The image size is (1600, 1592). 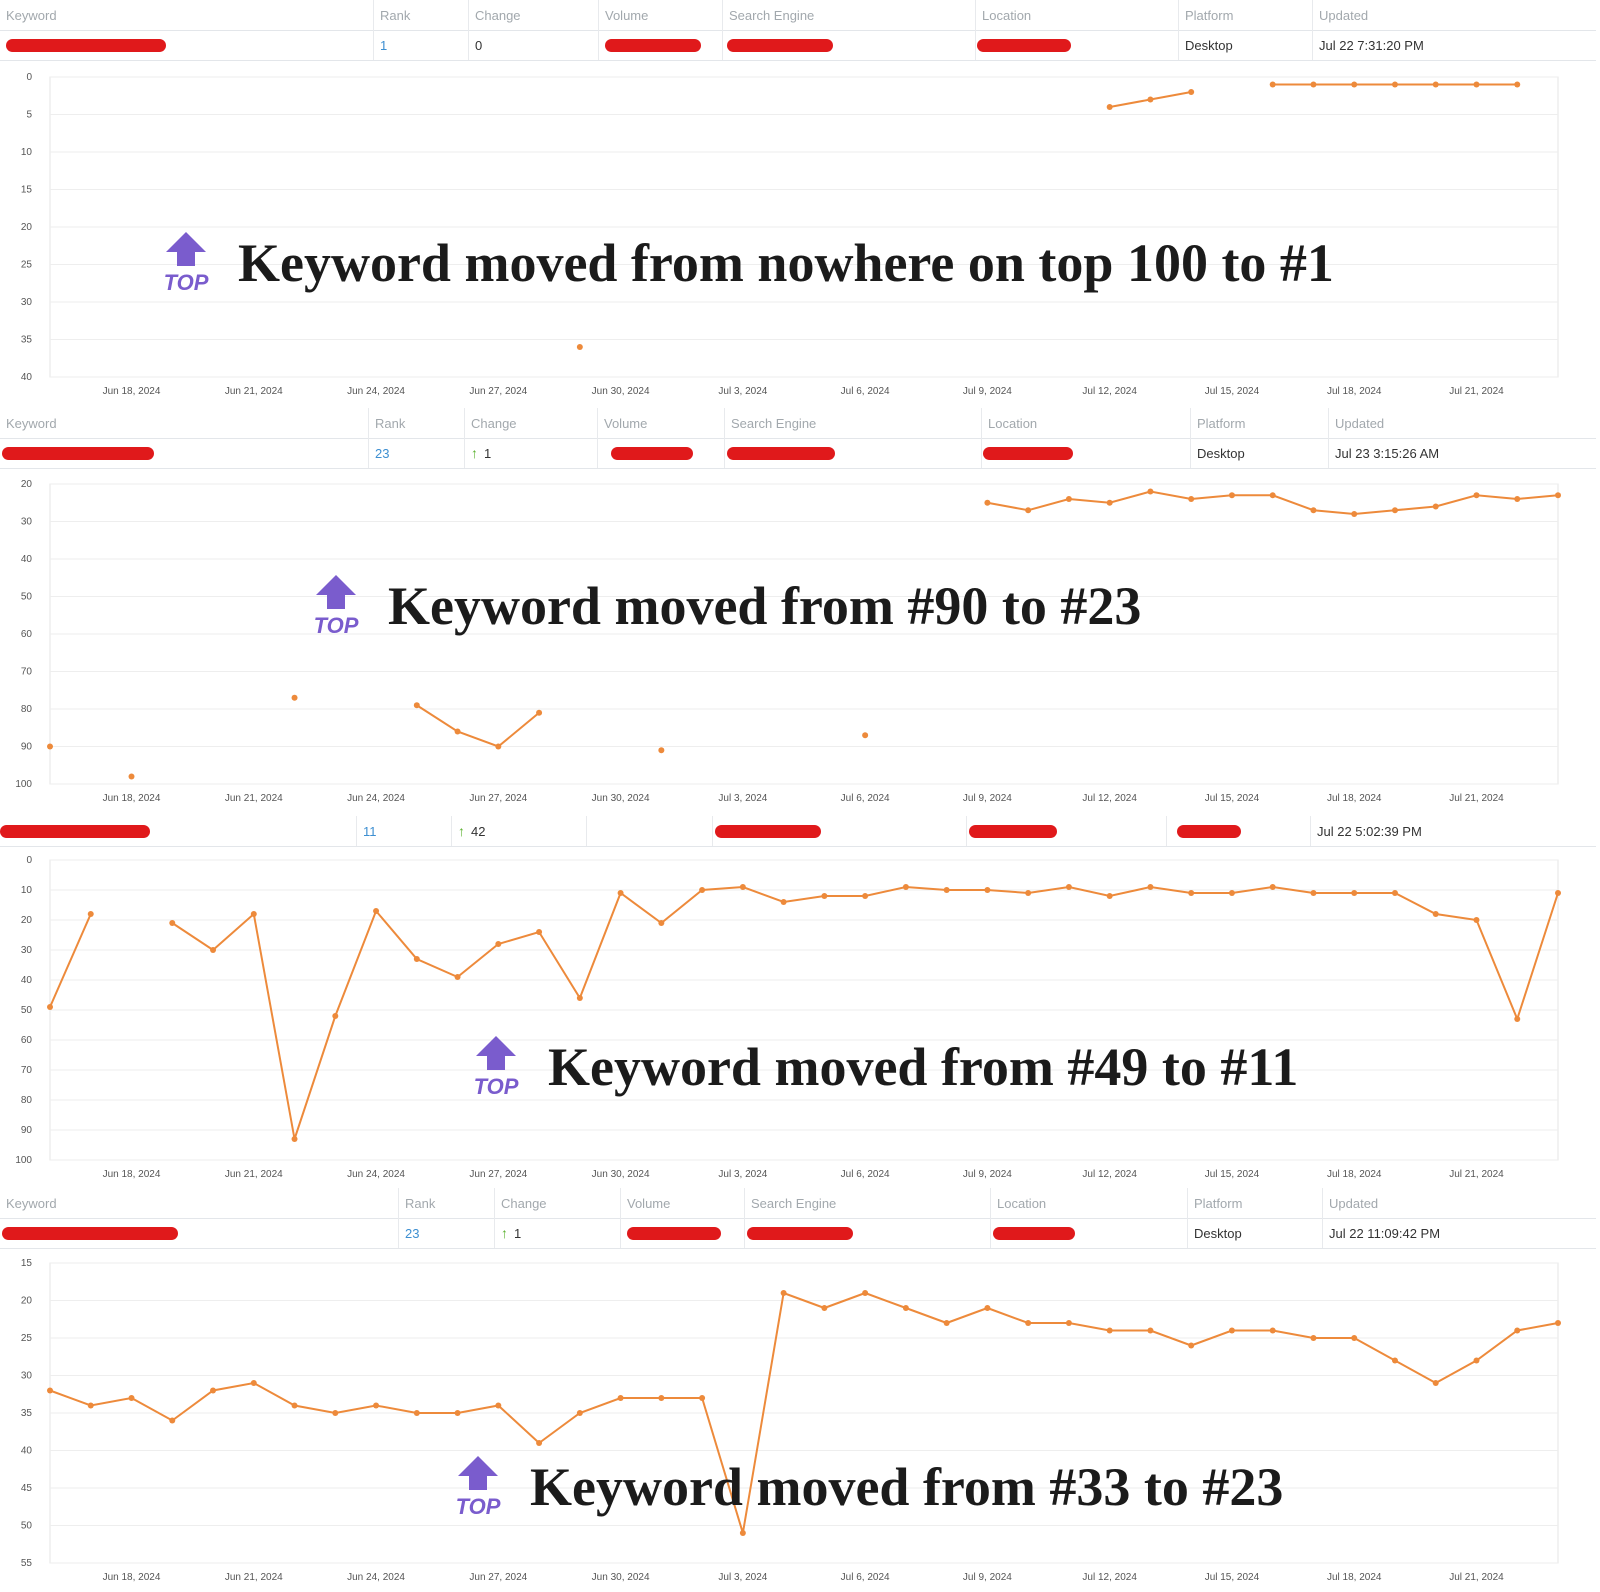 What do you see at coordinates (987, 1577) in the screenshot?
I see `x-tick-label: Jul 9, 2024` at bounding box center [987, 1577].